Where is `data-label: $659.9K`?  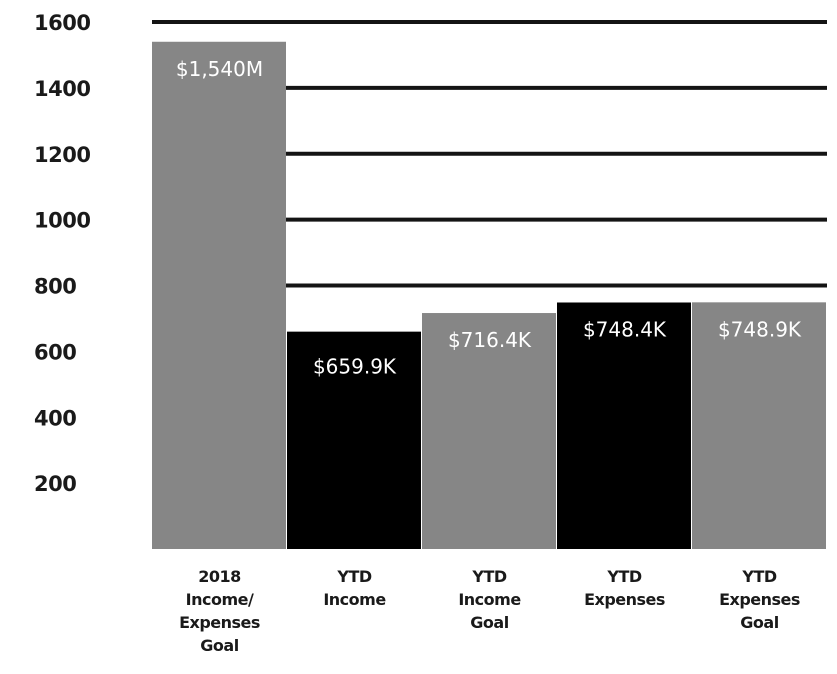 data-label: $659.9K is located at coordinates (355, 367).